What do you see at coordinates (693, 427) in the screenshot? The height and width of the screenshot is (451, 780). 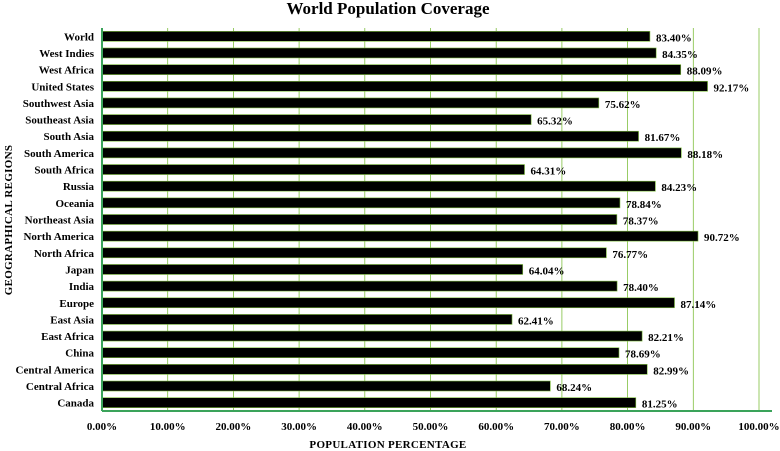 I see `x-tick-label: 90.00%` at bounding box center [693, 427].